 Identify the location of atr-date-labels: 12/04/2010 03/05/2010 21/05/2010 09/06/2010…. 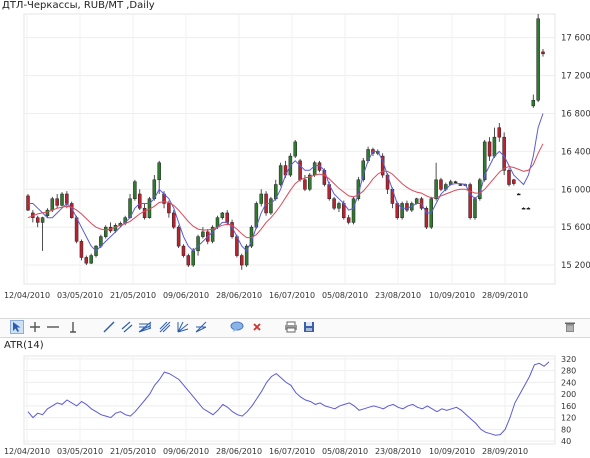
(266, 451).